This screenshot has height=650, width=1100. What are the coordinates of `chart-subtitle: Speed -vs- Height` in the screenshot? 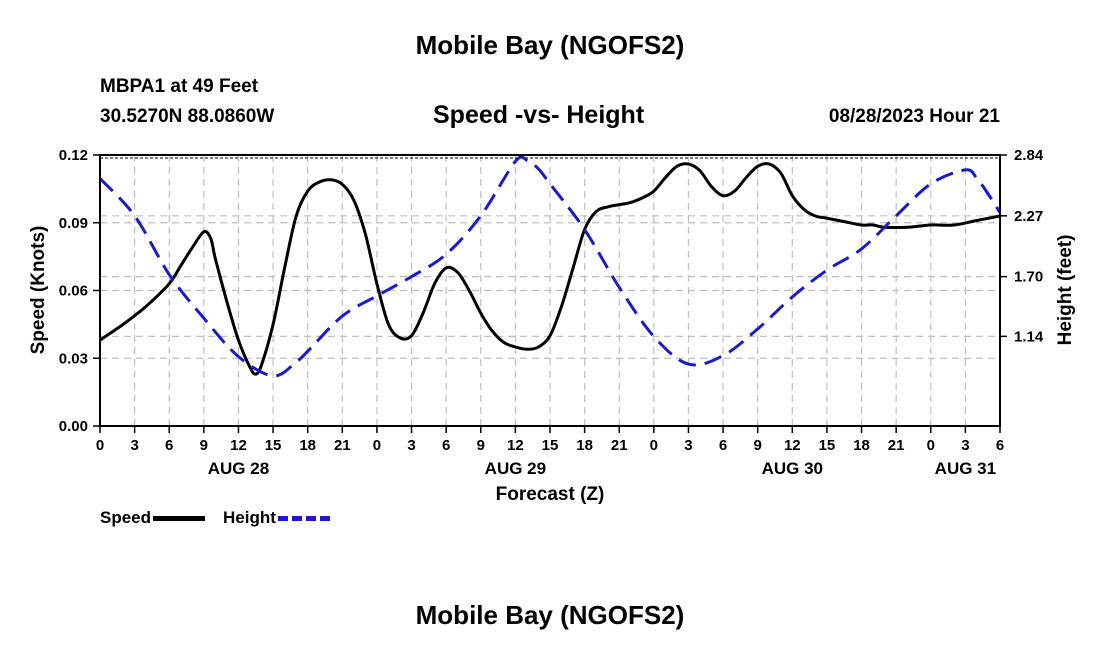 It's located at (539, 115).